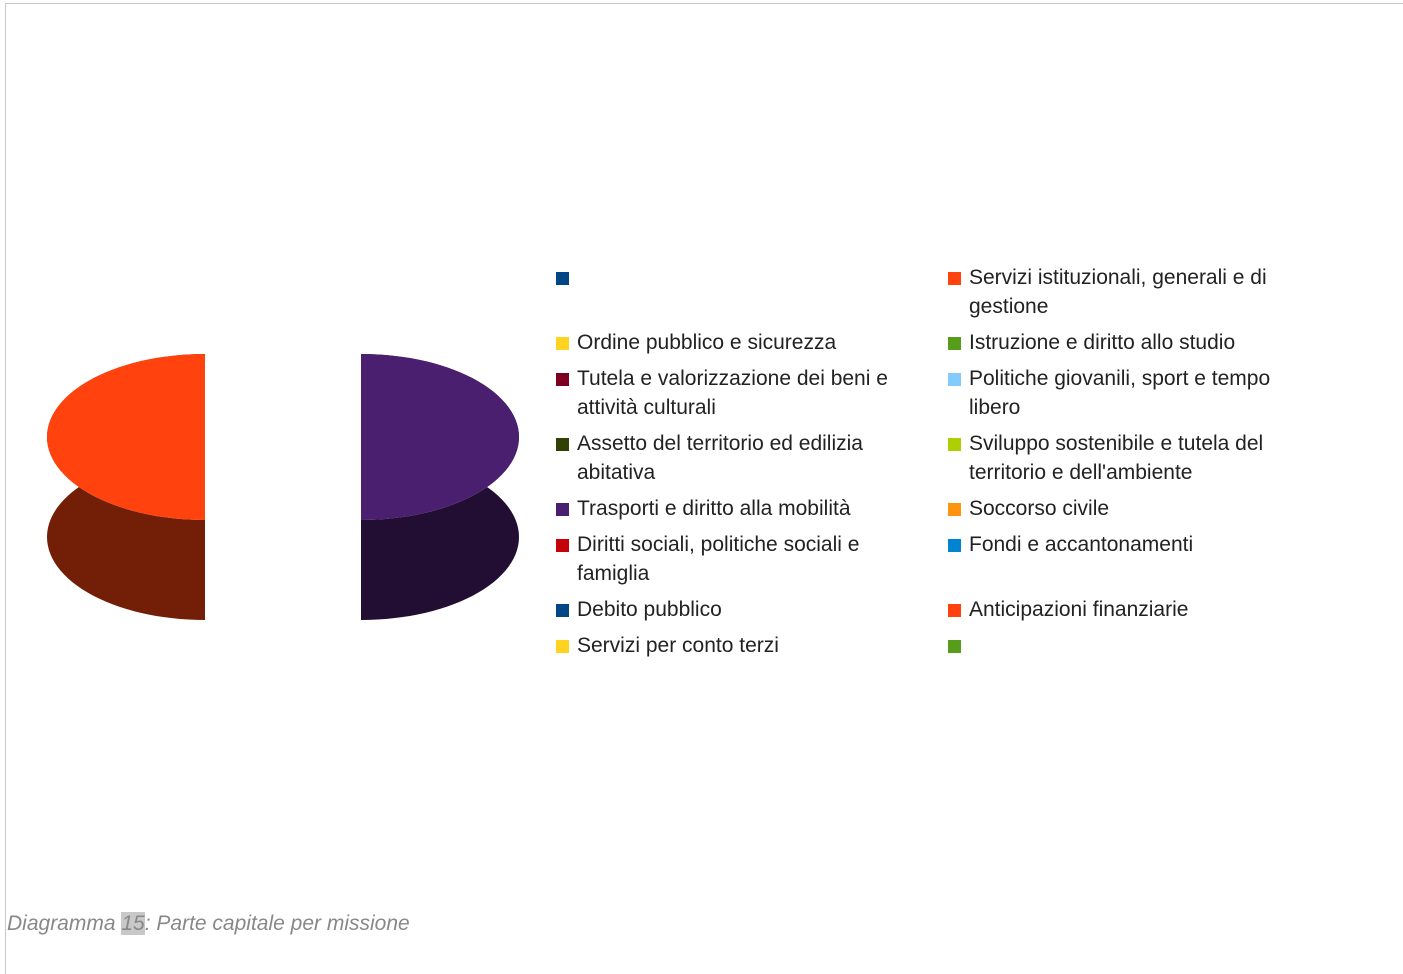 This screenshot has height=974, width=1403. I want to click on legend-label: Fondi e accantonamenti, so click(1081, 544).